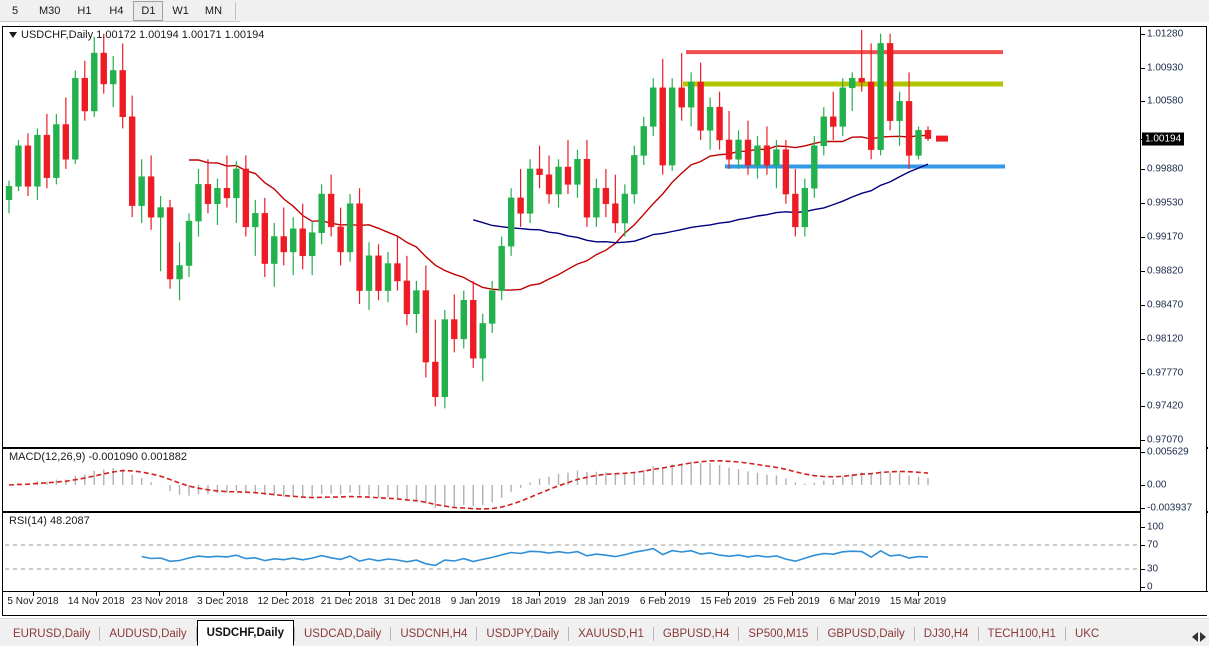  Describe the element at coordinates (213, 10) in the screenshot. I see `timeframe-button-mn: MN` at that location.